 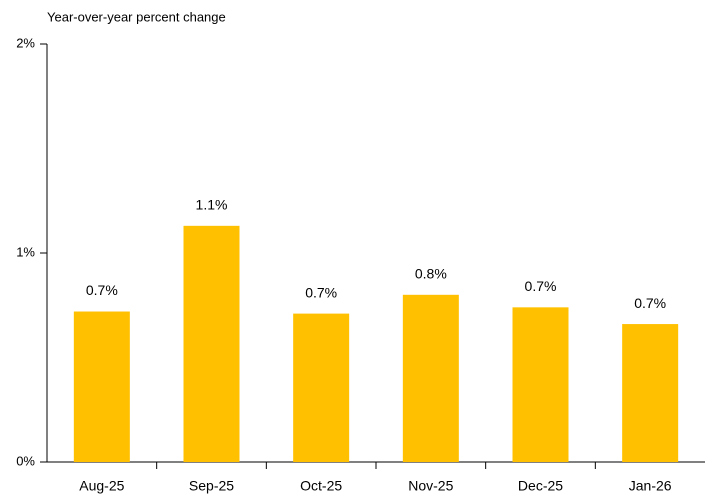 I want to click on y-tick-label: 2%, so click(x=25, y=42).